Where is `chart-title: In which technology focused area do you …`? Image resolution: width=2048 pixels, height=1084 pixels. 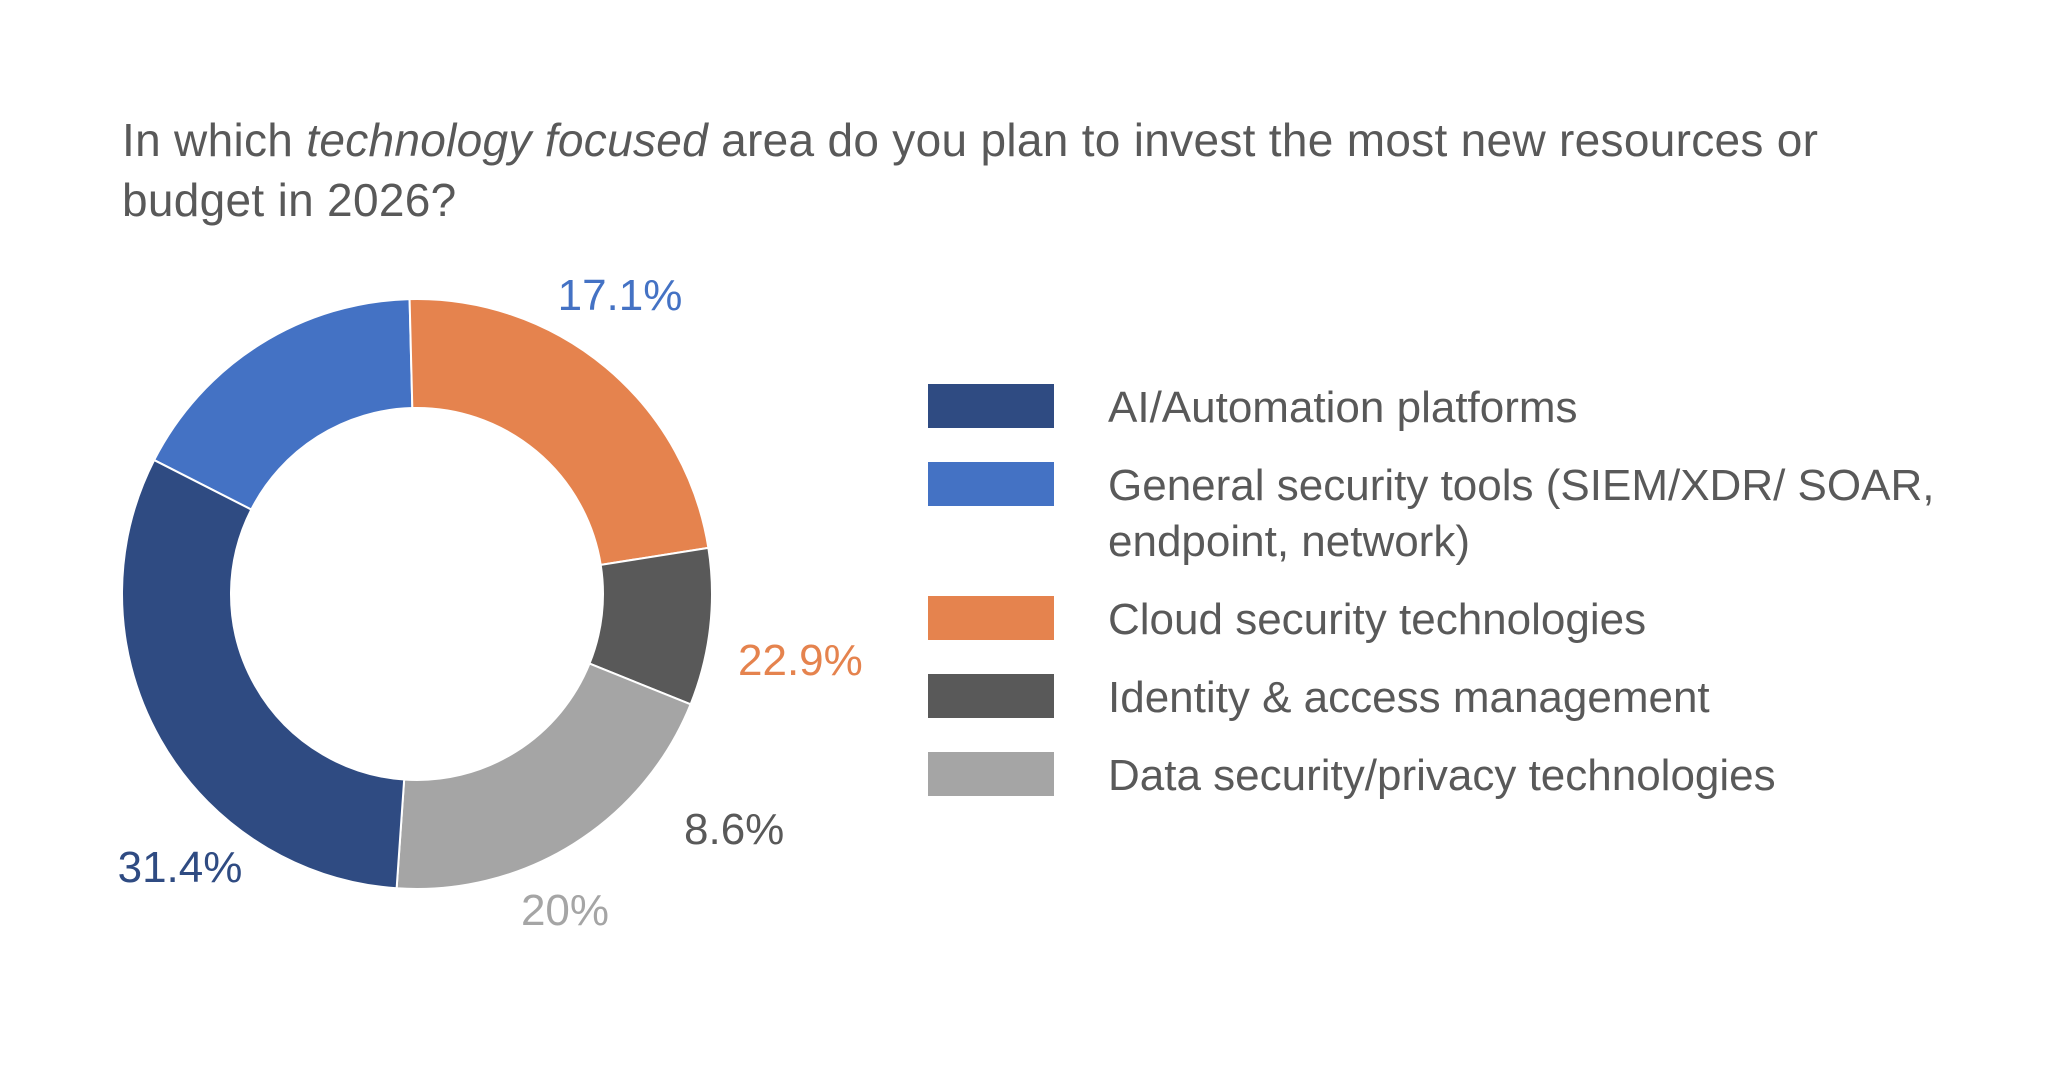 chart-title: In which technology focused area do you … is located at coordinates (1022, 170).